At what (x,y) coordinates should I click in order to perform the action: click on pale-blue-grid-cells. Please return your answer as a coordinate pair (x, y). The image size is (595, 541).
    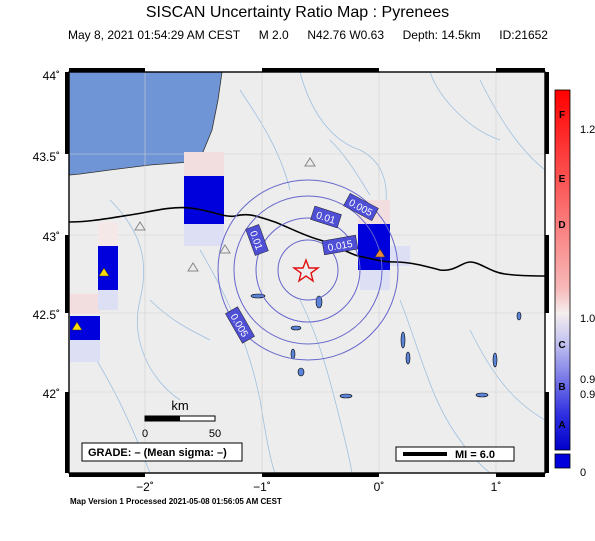
    Looking at the image, I should click on (240, 293).